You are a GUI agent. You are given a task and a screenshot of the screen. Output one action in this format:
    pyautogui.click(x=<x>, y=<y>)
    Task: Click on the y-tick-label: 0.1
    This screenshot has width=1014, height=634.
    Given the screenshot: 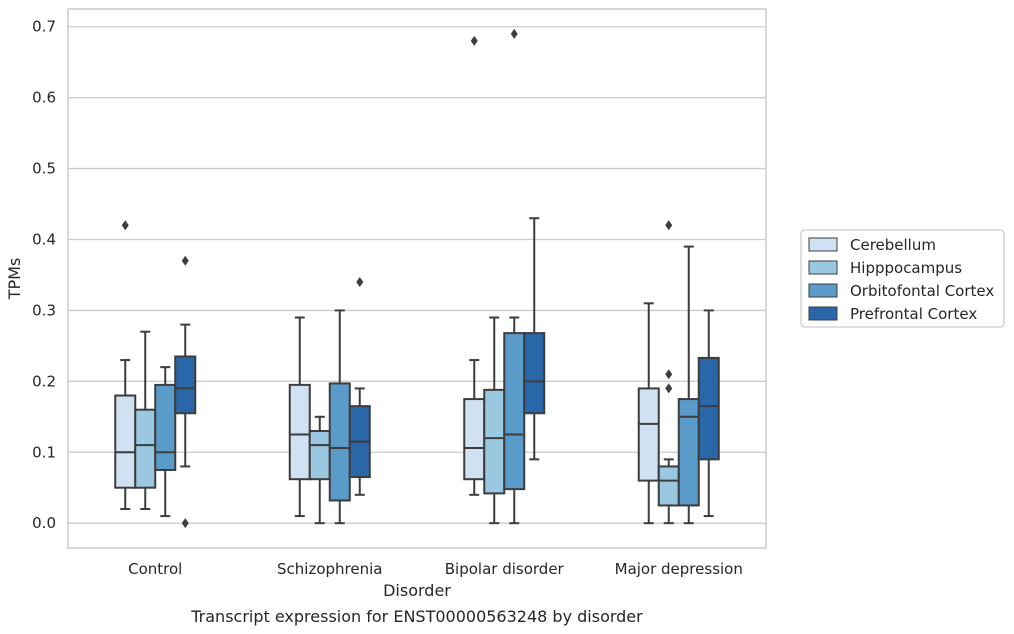 What is the action you would take?
    pyautogui.click(x=44, y=452)
    